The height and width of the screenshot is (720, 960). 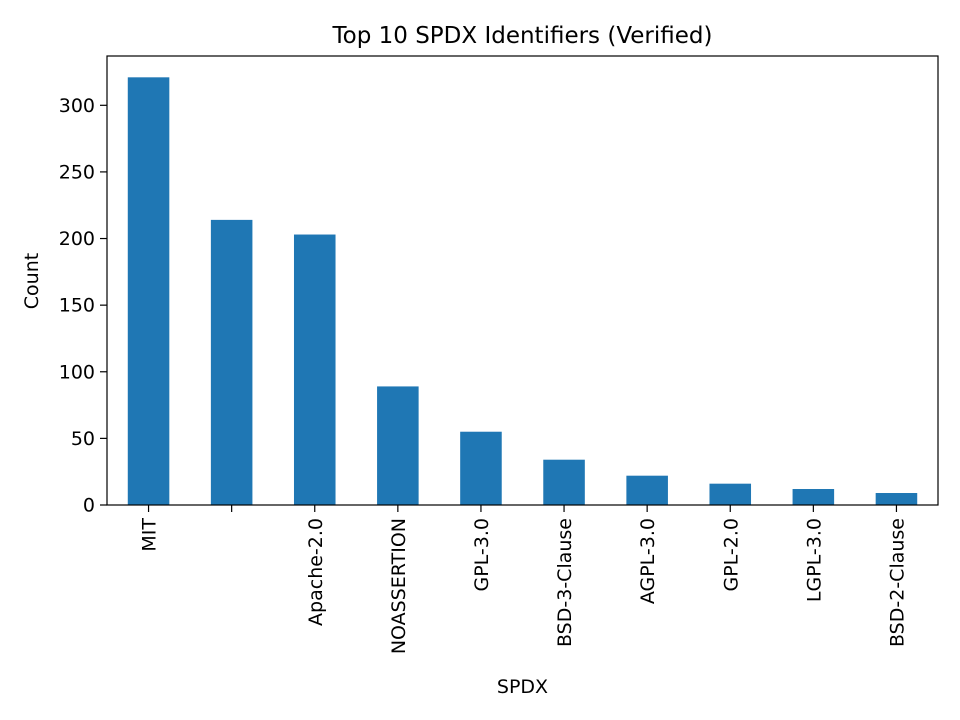 I want to click on x-tick-label: MIT, so click(x=150, y=535).